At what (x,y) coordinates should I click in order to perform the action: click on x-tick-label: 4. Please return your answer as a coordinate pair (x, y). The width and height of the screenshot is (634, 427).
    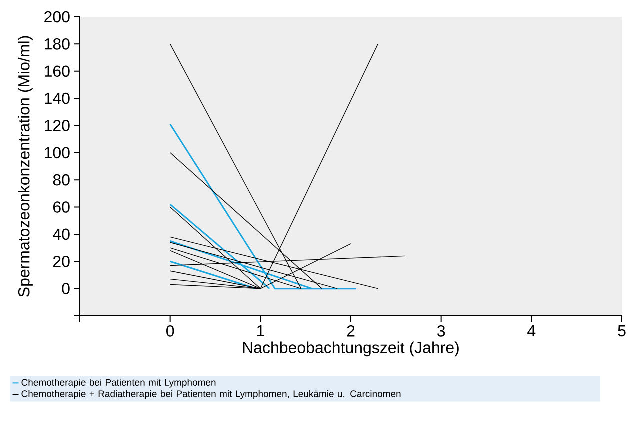
    Looking at the image, I should click on (532, 331).